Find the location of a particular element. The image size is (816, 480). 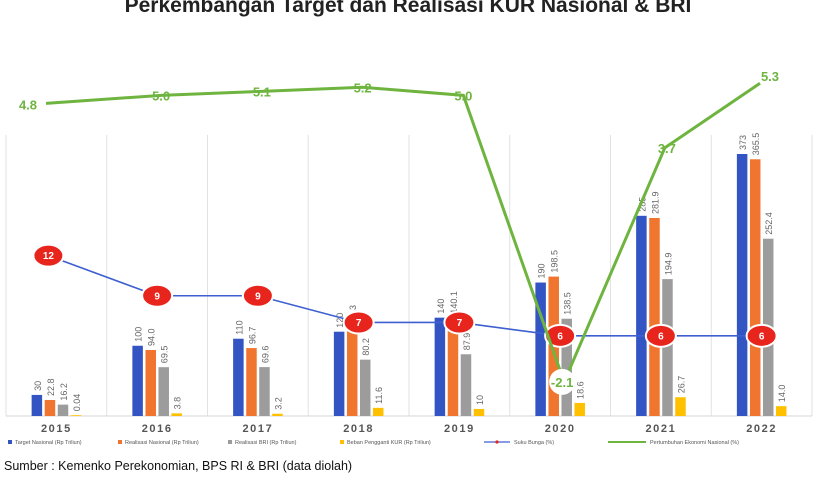

bar-value-label: 190 is located at coordinates (542, 271).